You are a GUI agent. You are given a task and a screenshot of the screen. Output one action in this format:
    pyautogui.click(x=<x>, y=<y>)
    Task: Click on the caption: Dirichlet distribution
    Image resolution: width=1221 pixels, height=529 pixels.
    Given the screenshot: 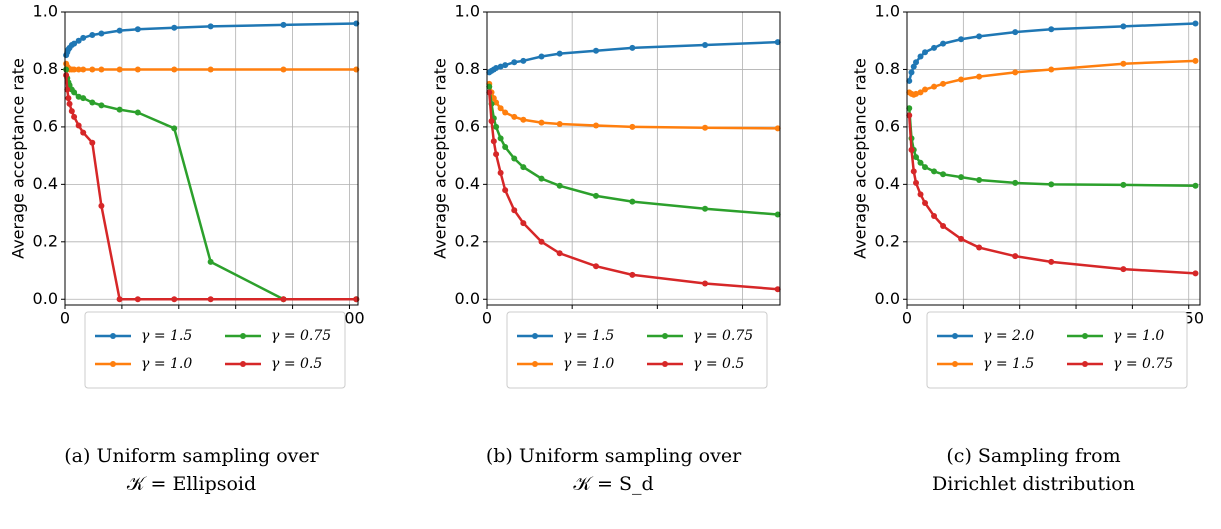 What is the action you would take?
    pyautogui.click(x=1033, y=484)
    